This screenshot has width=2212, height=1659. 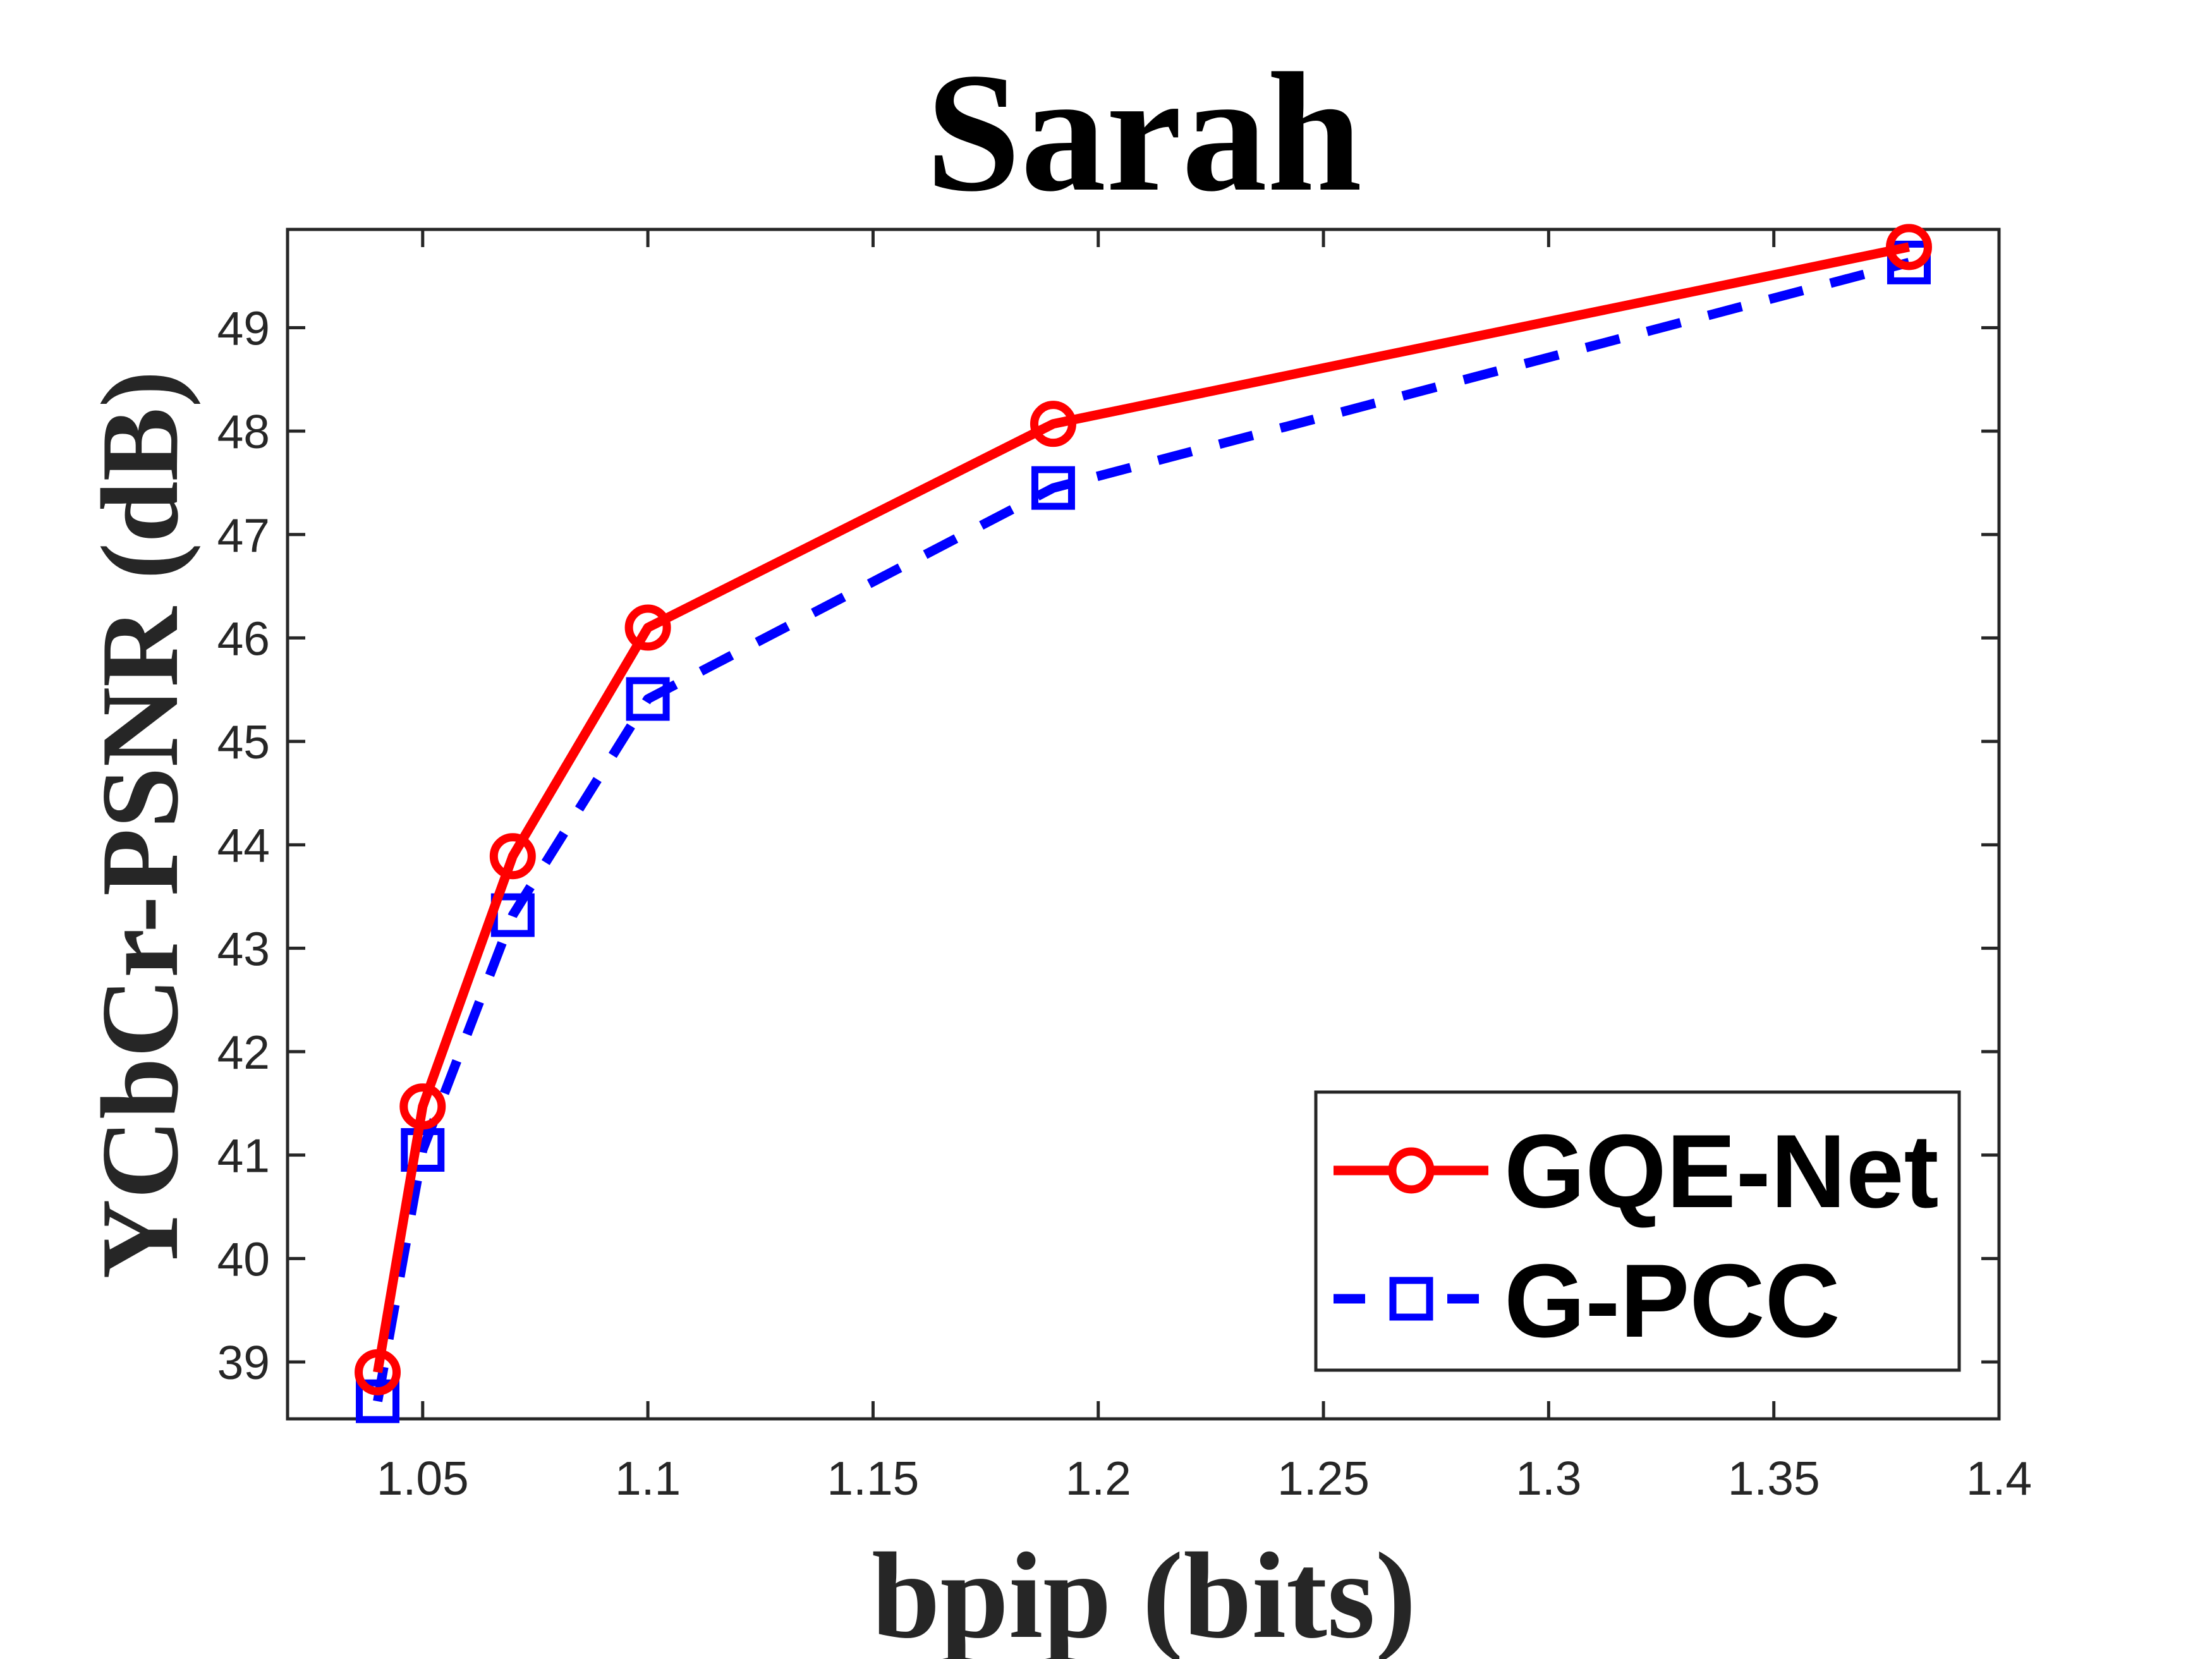 What do you see at coordinates (243, 1362) in the screenshot?
I see `y-tick-label: 39` at bounding box center [243, 1362].